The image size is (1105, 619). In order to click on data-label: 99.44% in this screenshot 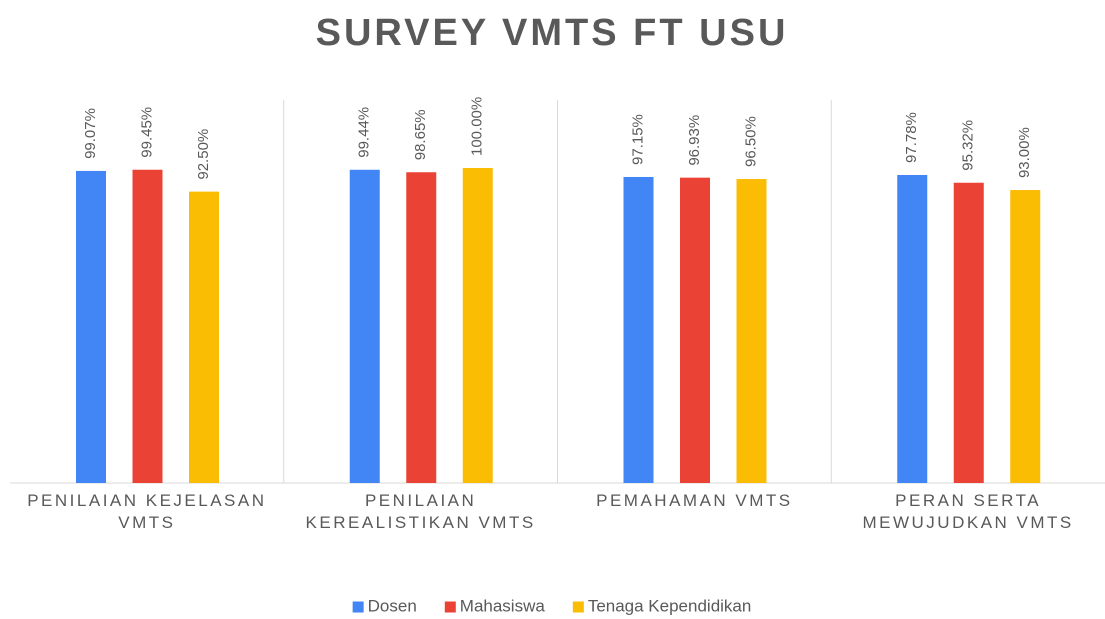, I will do `click(364, 132)`.